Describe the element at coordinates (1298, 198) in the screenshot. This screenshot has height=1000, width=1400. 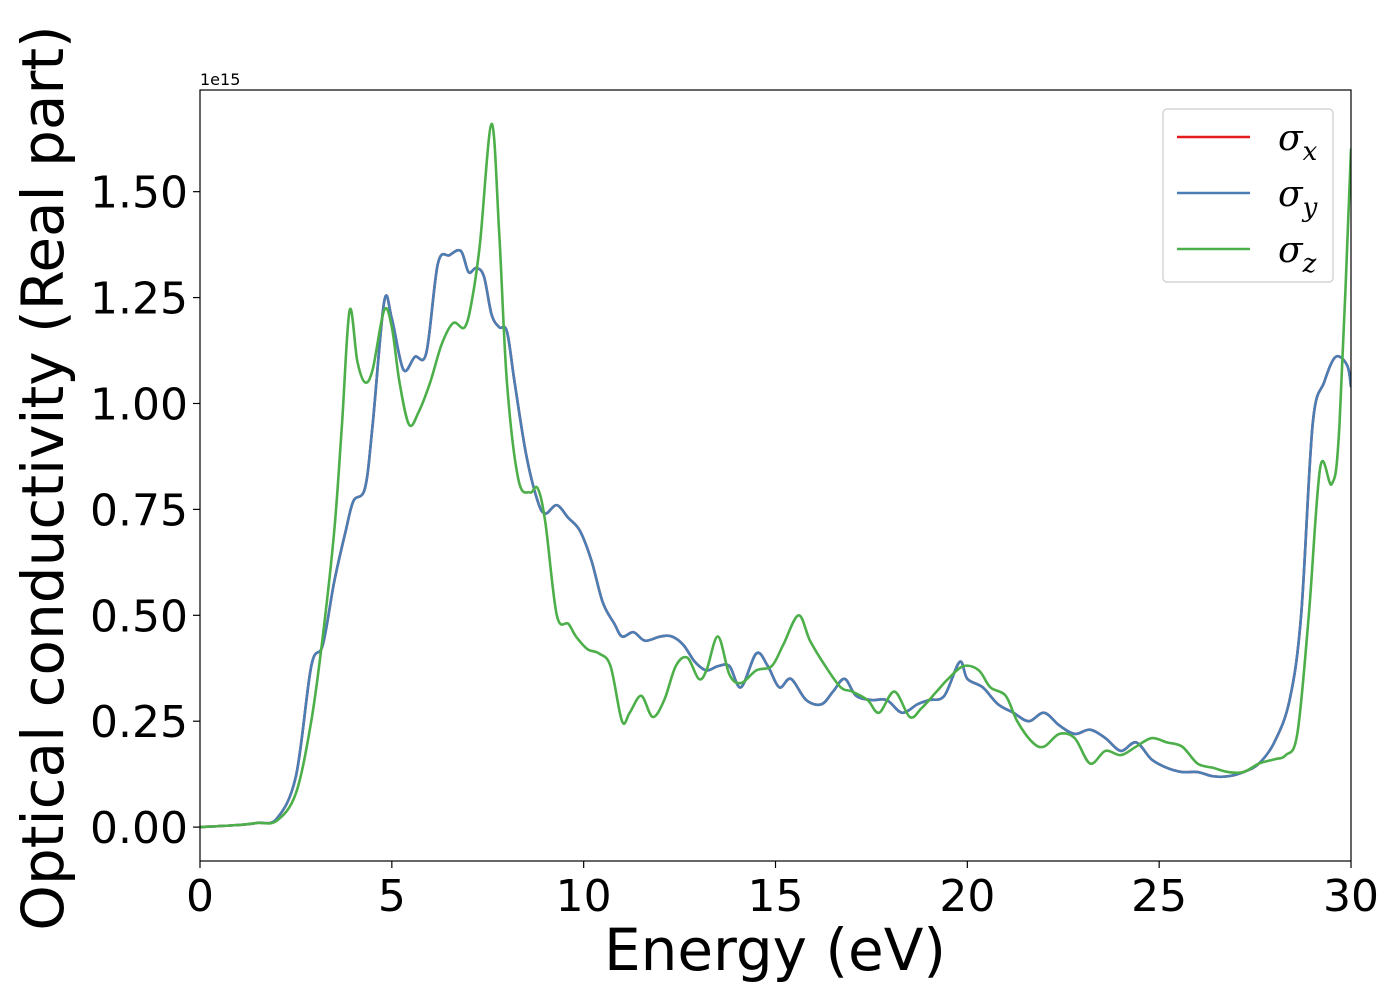
I see `legend-label-y: σy` at that location.